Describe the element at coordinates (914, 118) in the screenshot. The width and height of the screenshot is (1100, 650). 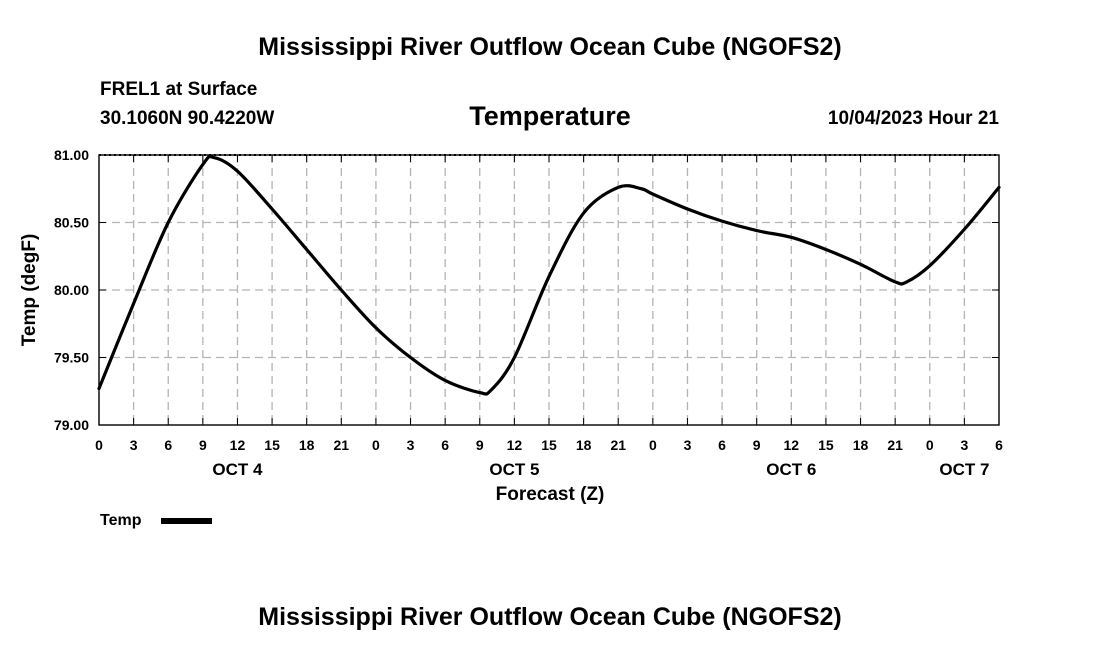
I see `forecast-datetime: 10/04/2023 Hour 21` at that location.